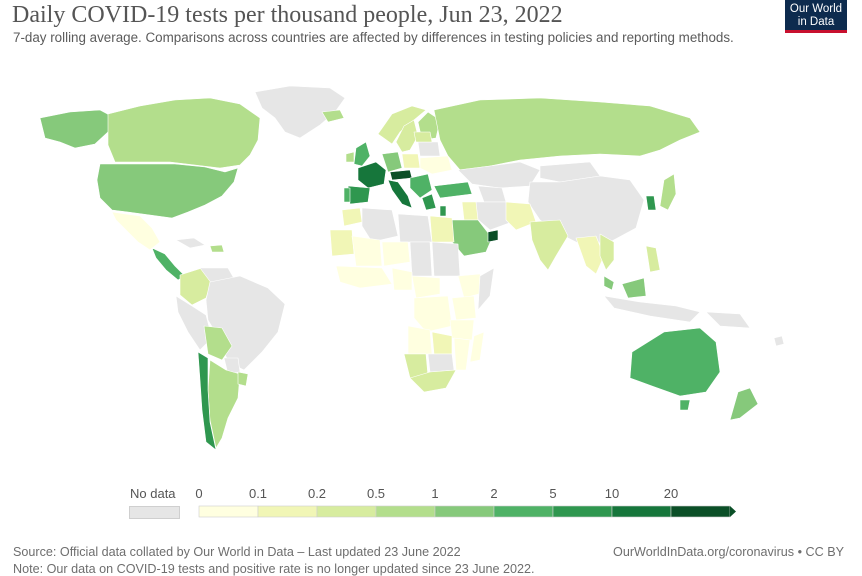 Image resolution: width=862 pixels, height=576 pixels. What do you see at coordinates (347, 195) in the screenshot?
I see `country-portugal` at bounding box center [347, 195].